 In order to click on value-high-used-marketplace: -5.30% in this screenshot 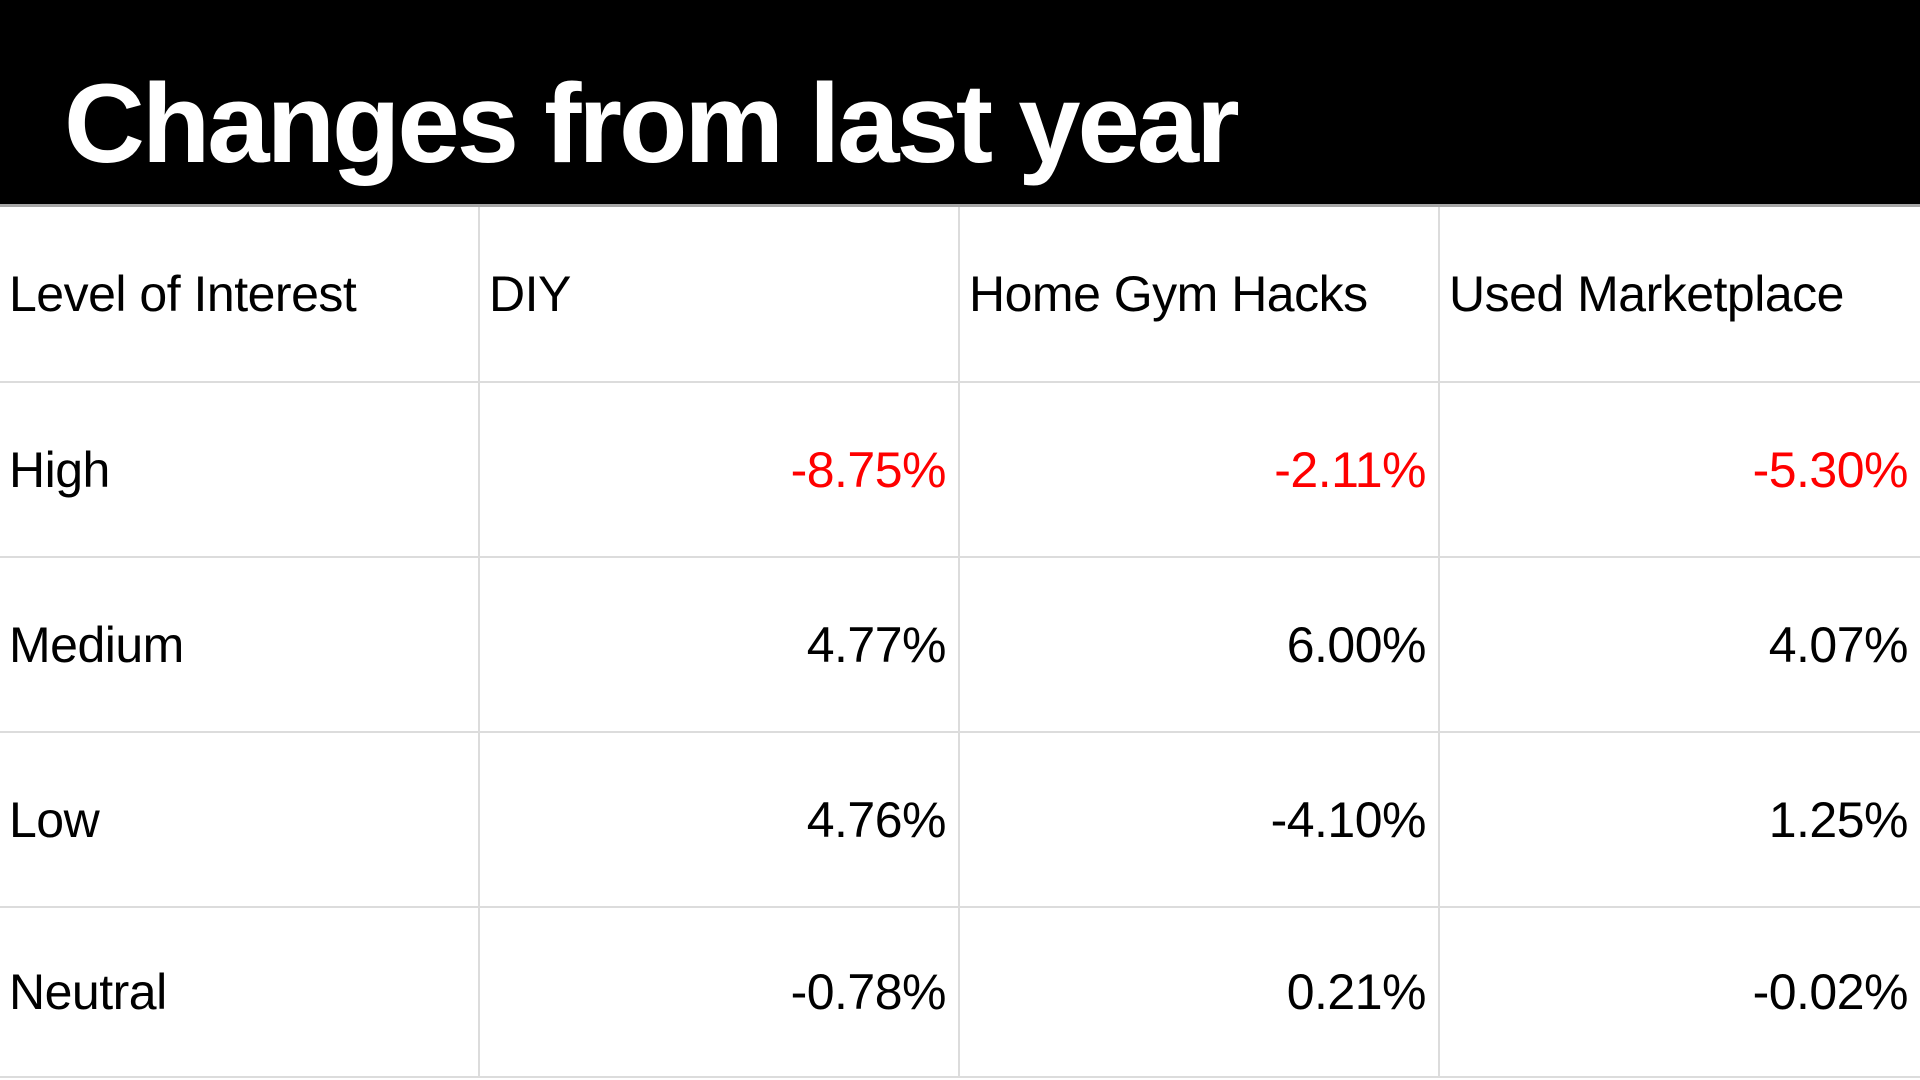, I will do `click(1680, 470)`.